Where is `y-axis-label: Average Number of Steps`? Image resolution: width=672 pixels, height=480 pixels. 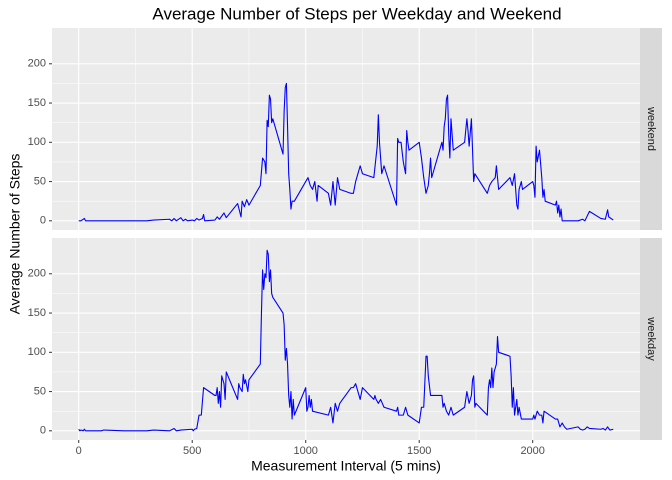
y-axis-label: Average Number of Steps is located at coordinates (15, 234).